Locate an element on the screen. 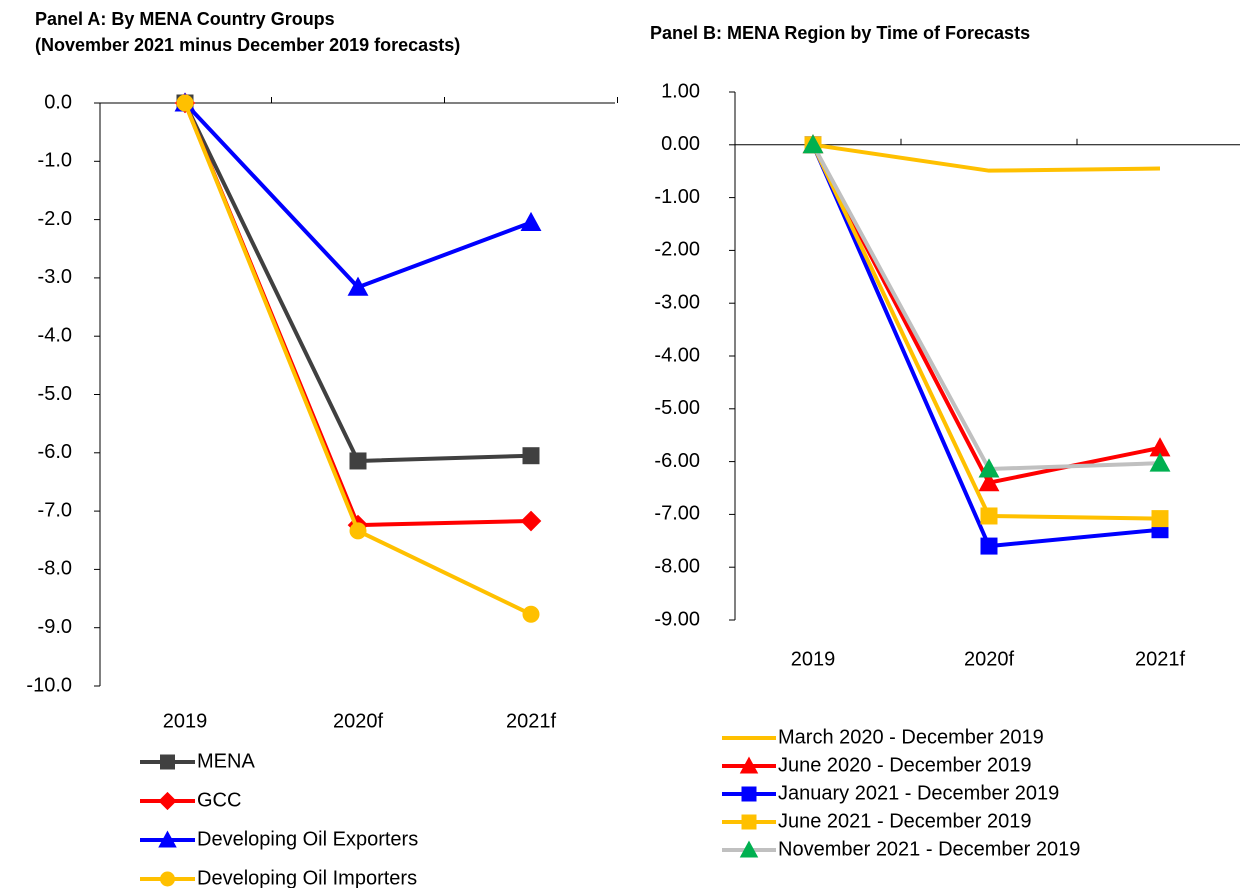 This screenshot has width=1243, height=888. y-tick-label: -8.0 is located at coordinates (55, 569).